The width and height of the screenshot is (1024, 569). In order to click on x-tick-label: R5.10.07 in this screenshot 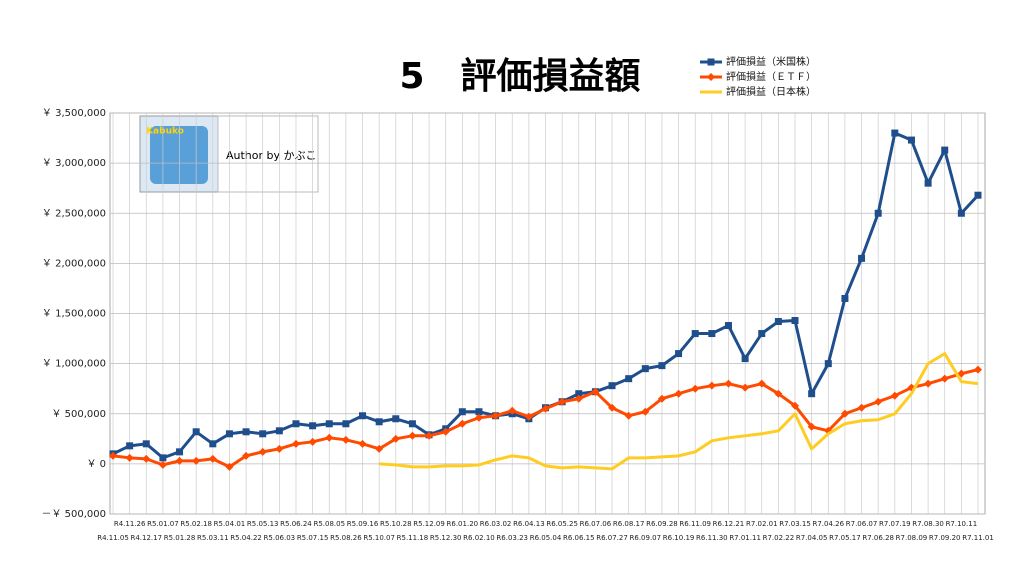, I will do `click(379, 538)`.